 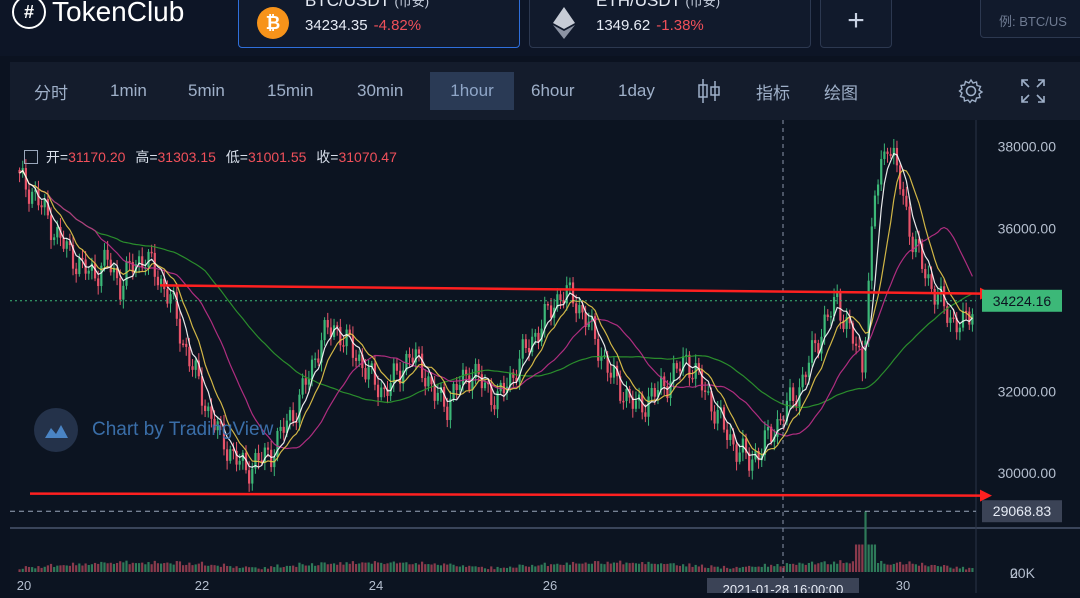 I want to click on ticker-change: -1.38%, so click(x=680, y=25).